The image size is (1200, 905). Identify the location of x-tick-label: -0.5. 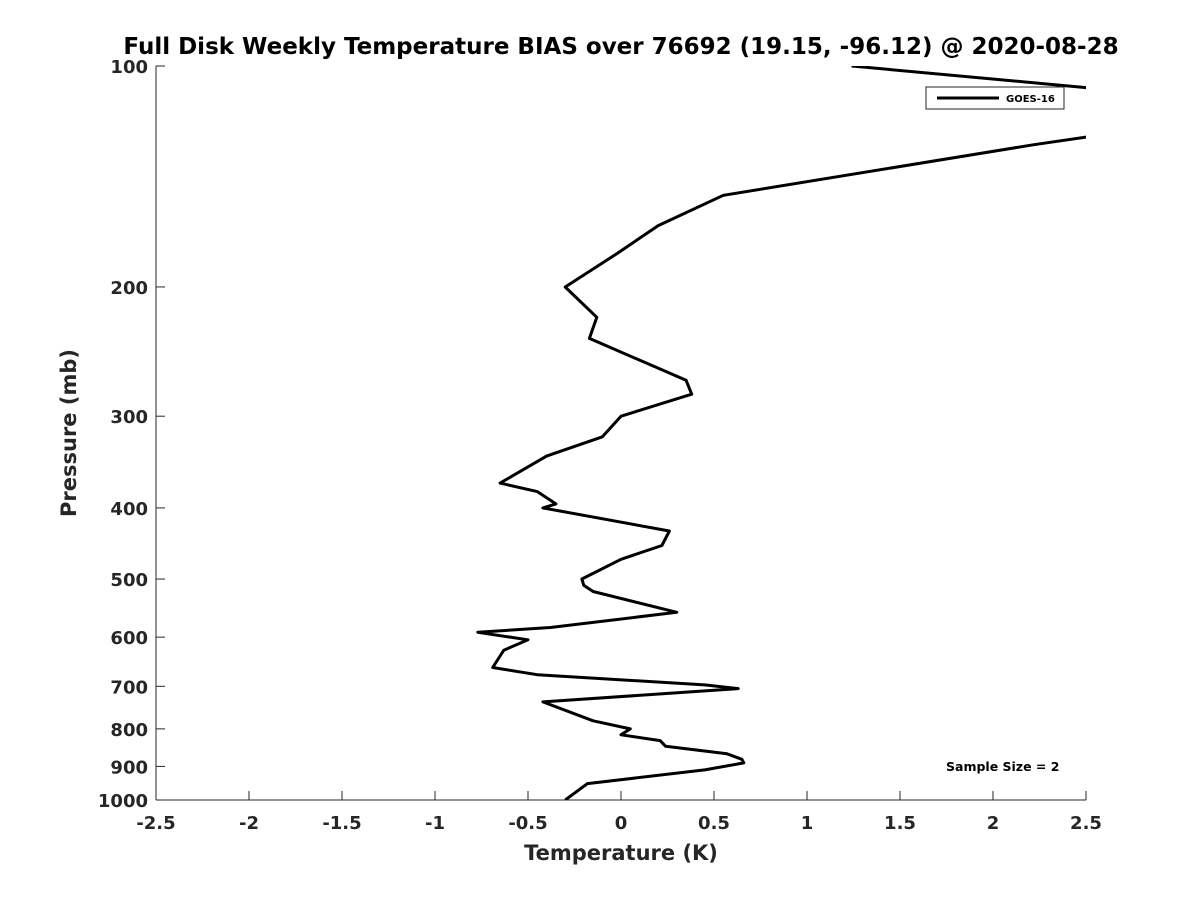
(527, 823).